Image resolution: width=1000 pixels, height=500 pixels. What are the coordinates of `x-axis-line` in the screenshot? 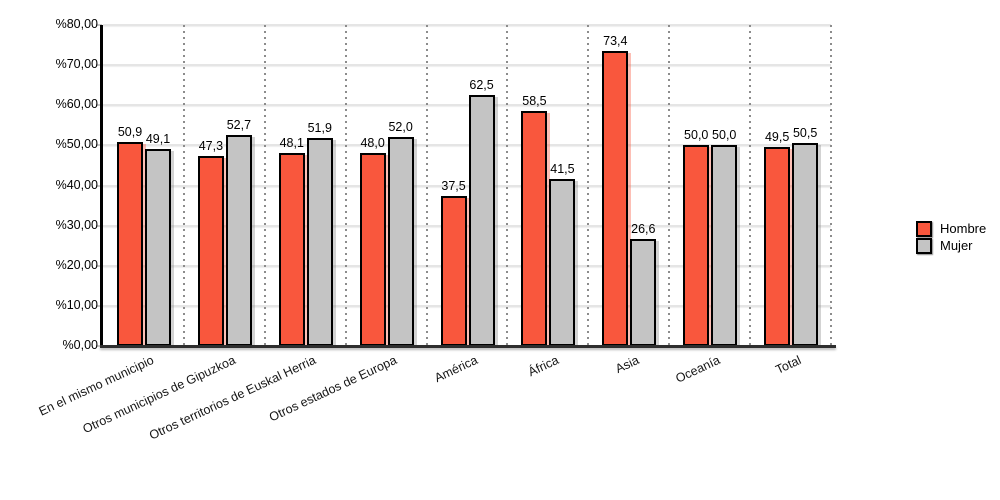 It's located at (468, 346).